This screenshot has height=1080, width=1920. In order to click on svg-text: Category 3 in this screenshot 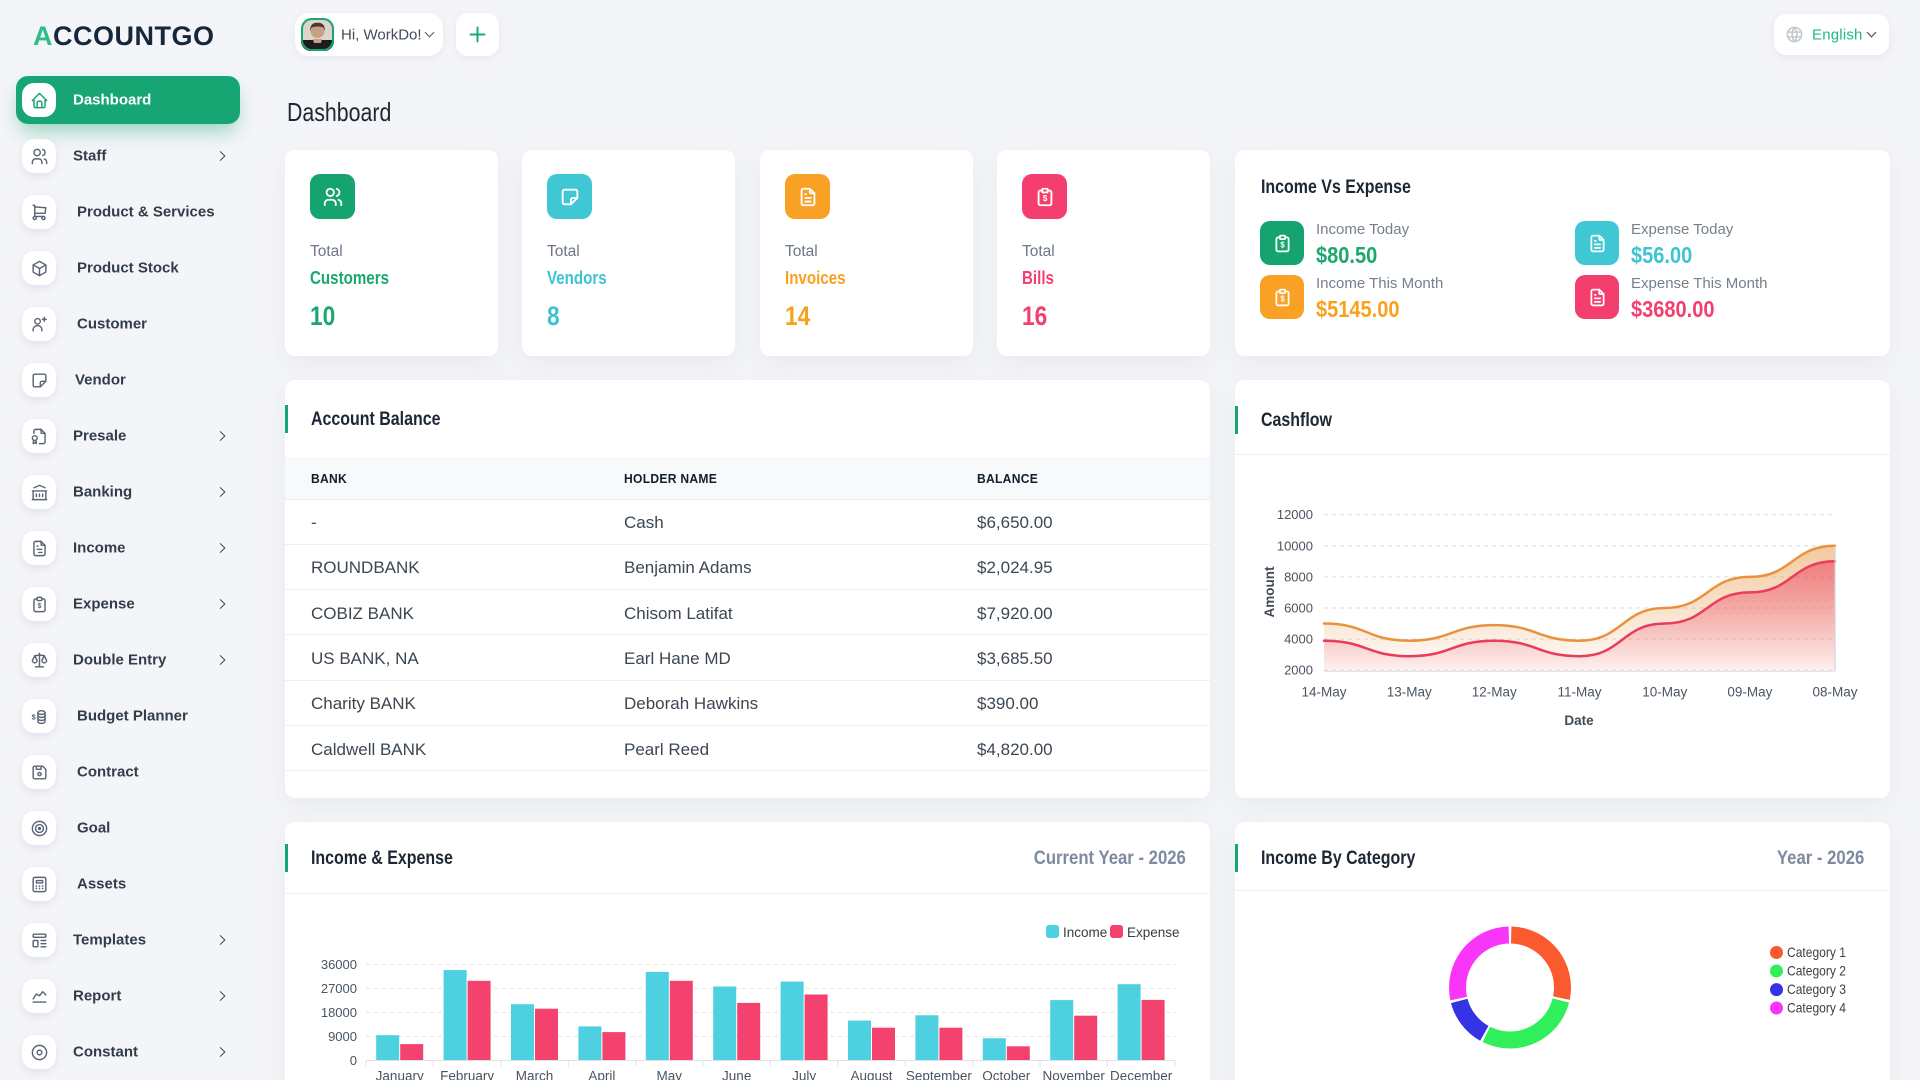, I will do `click(1816, 989)`.